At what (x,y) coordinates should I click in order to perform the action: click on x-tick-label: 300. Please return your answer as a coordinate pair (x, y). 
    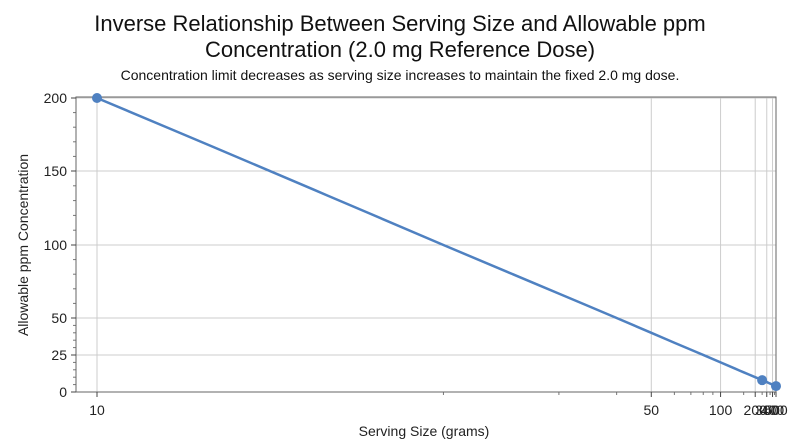
    Looking at the image, I should click on (767, 410).